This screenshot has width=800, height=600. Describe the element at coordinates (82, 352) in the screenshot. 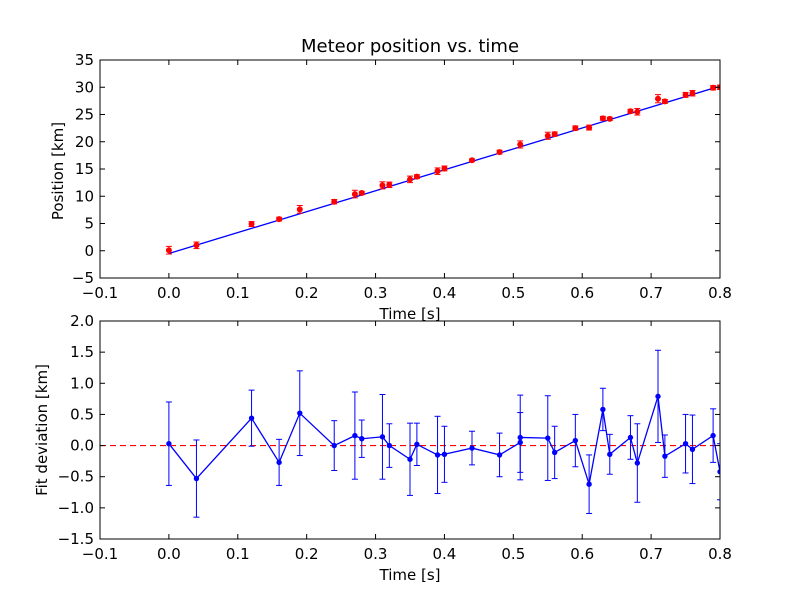

I see `y-tick-label: 1.5` at that location.